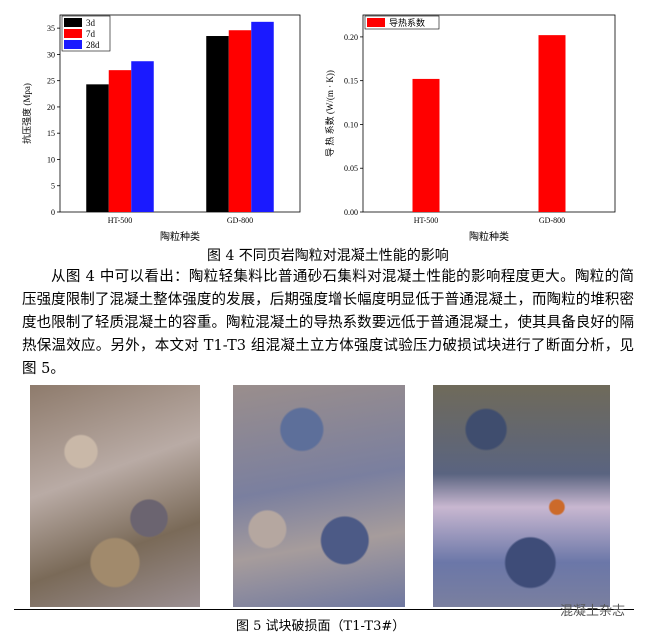 The width and height of the screenshot is (646, 638). I want to click on y-tick-label: 35, so click(51, 28).